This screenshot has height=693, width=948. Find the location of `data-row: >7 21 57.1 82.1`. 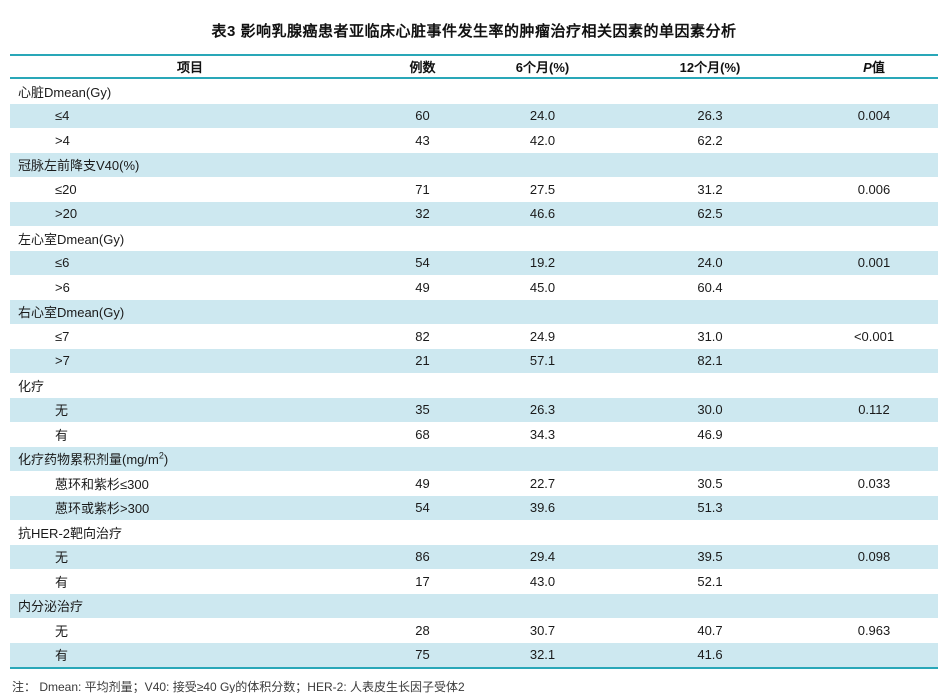

data-row: >7 21 57.1 82.1 is located at coordinates (474, 360).